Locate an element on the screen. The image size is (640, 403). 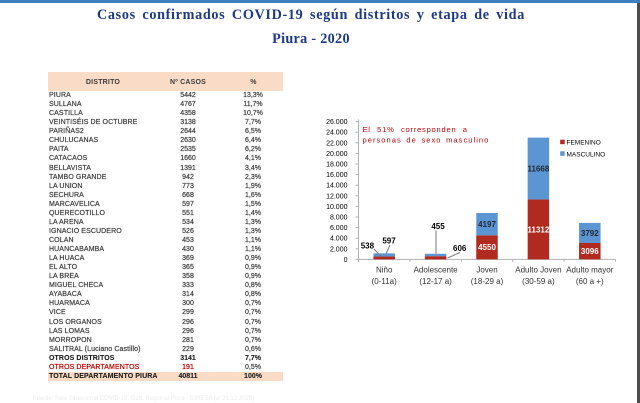
svg-text: 18.000 is located at coordinates (337, 165).